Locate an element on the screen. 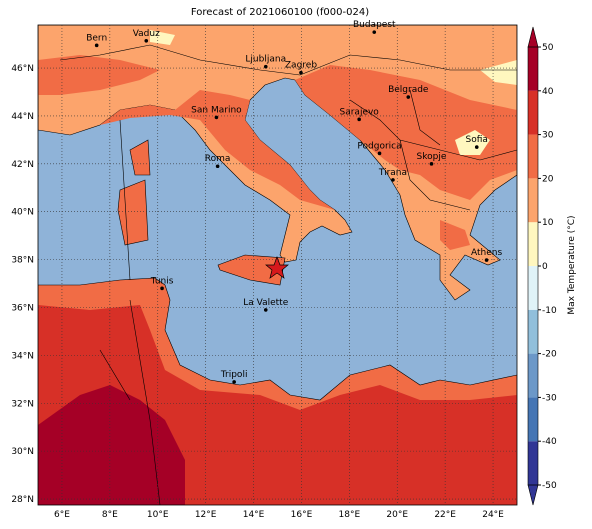 This screenshot has width=592, height=529. land-cool is located at coordinates (333, 92).